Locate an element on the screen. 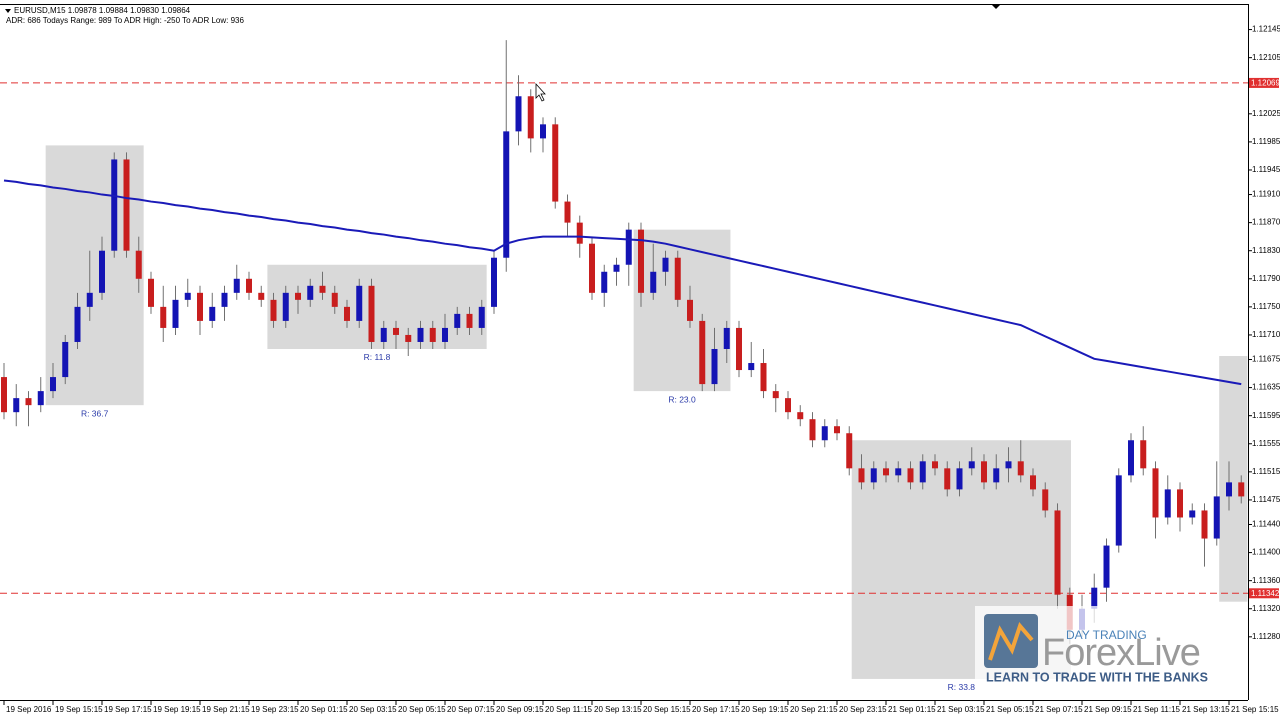 This screenshot has width=1280, height=720. x-tick-label: 20 Sep 21:15 is located at coordinates (814, 709).